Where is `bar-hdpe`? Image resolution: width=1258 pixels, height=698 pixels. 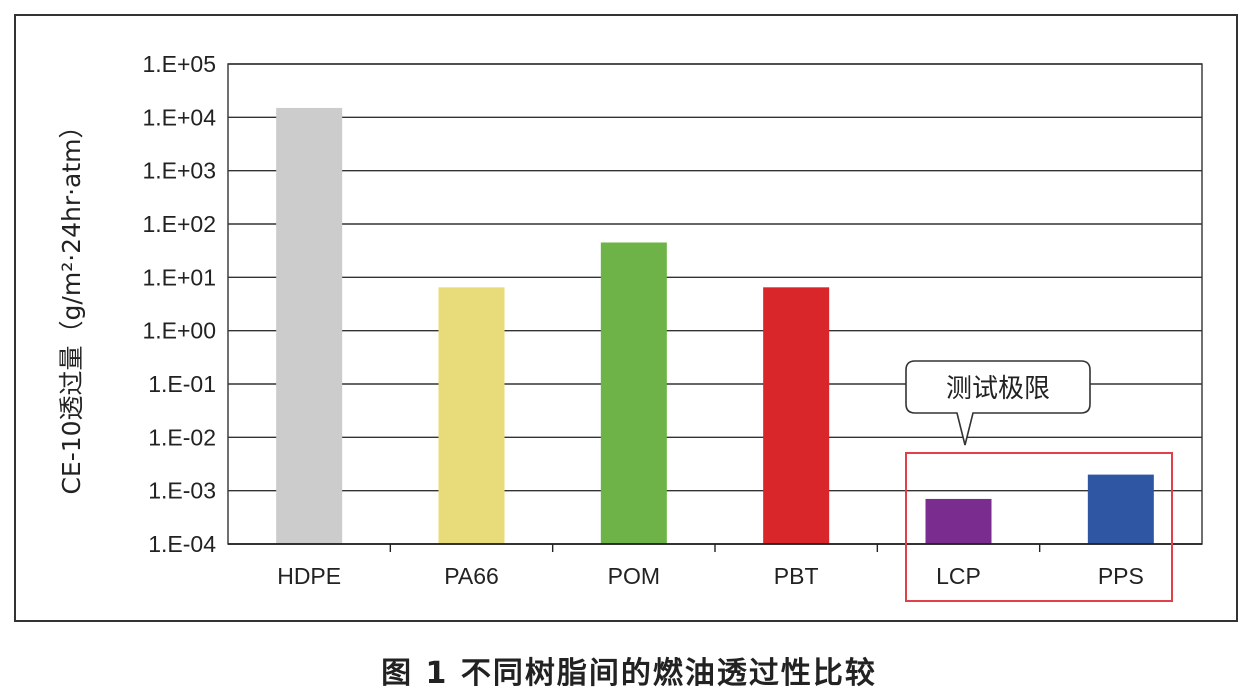 bar-hdpe is located at coordinates (309, 325).